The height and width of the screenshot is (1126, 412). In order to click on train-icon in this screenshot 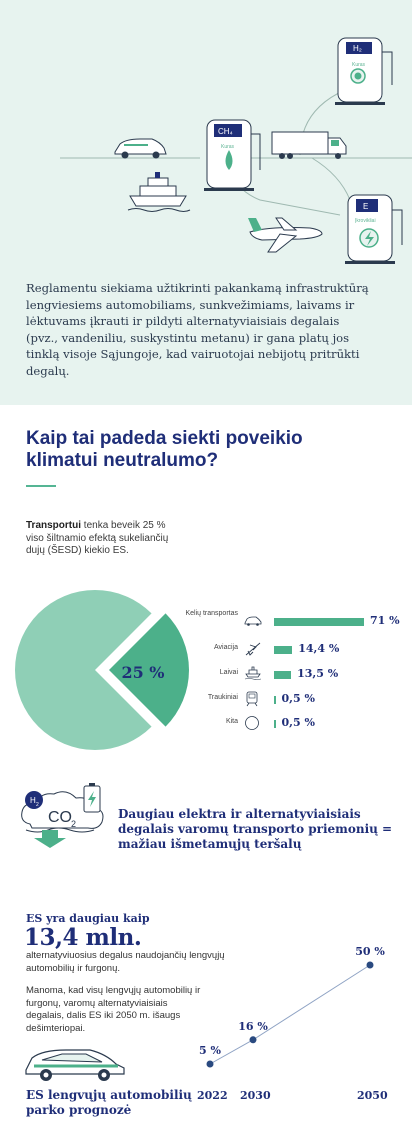, I will do `click(252, 701)`.